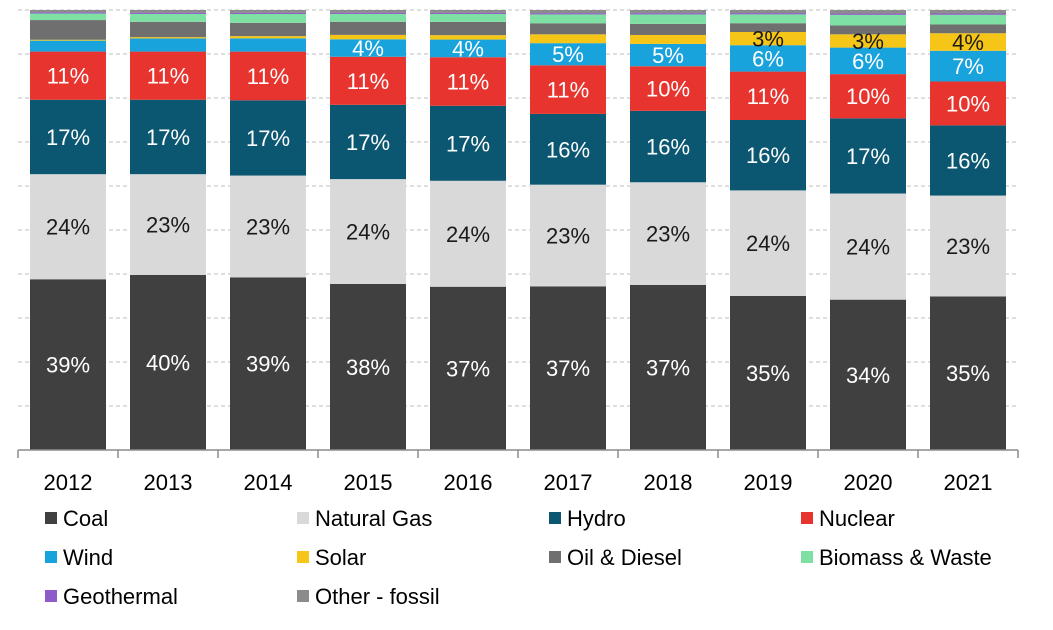  I want to click on data-label: 4%, so click(368, 48).